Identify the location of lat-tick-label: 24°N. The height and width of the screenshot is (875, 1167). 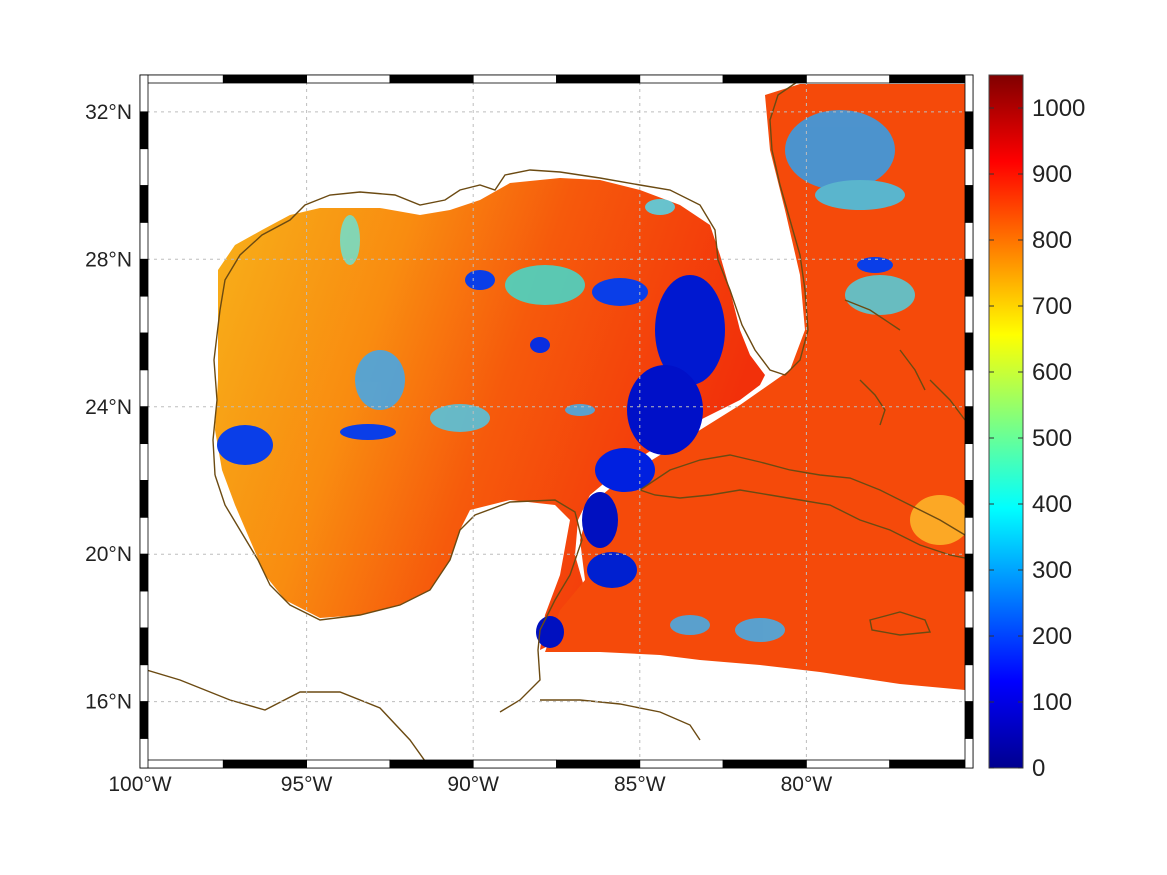
(108, 407).